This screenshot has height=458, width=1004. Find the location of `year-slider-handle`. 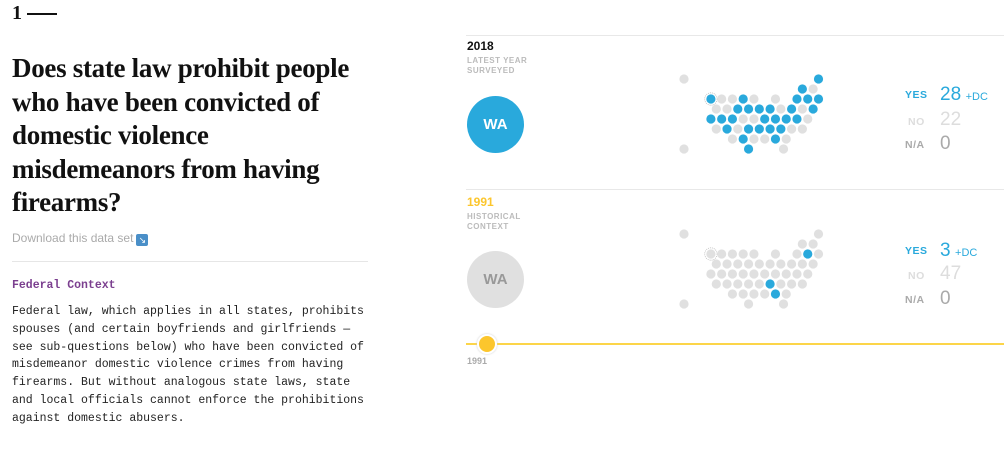

year-slider-handle is located at coordinates (487, 344).